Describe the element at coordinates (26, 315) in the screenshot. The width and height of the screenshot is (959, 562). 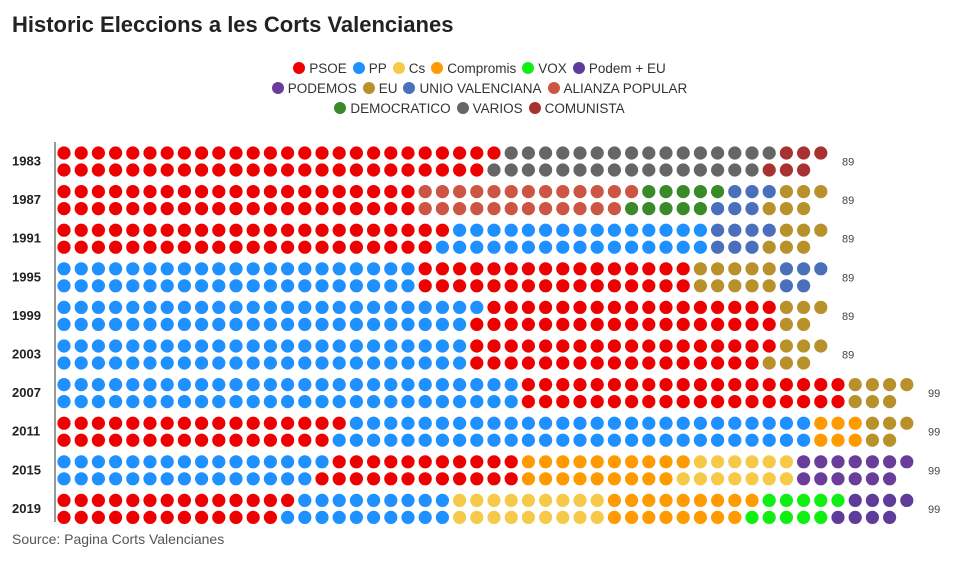
I see `year-label: 1999` at that location.